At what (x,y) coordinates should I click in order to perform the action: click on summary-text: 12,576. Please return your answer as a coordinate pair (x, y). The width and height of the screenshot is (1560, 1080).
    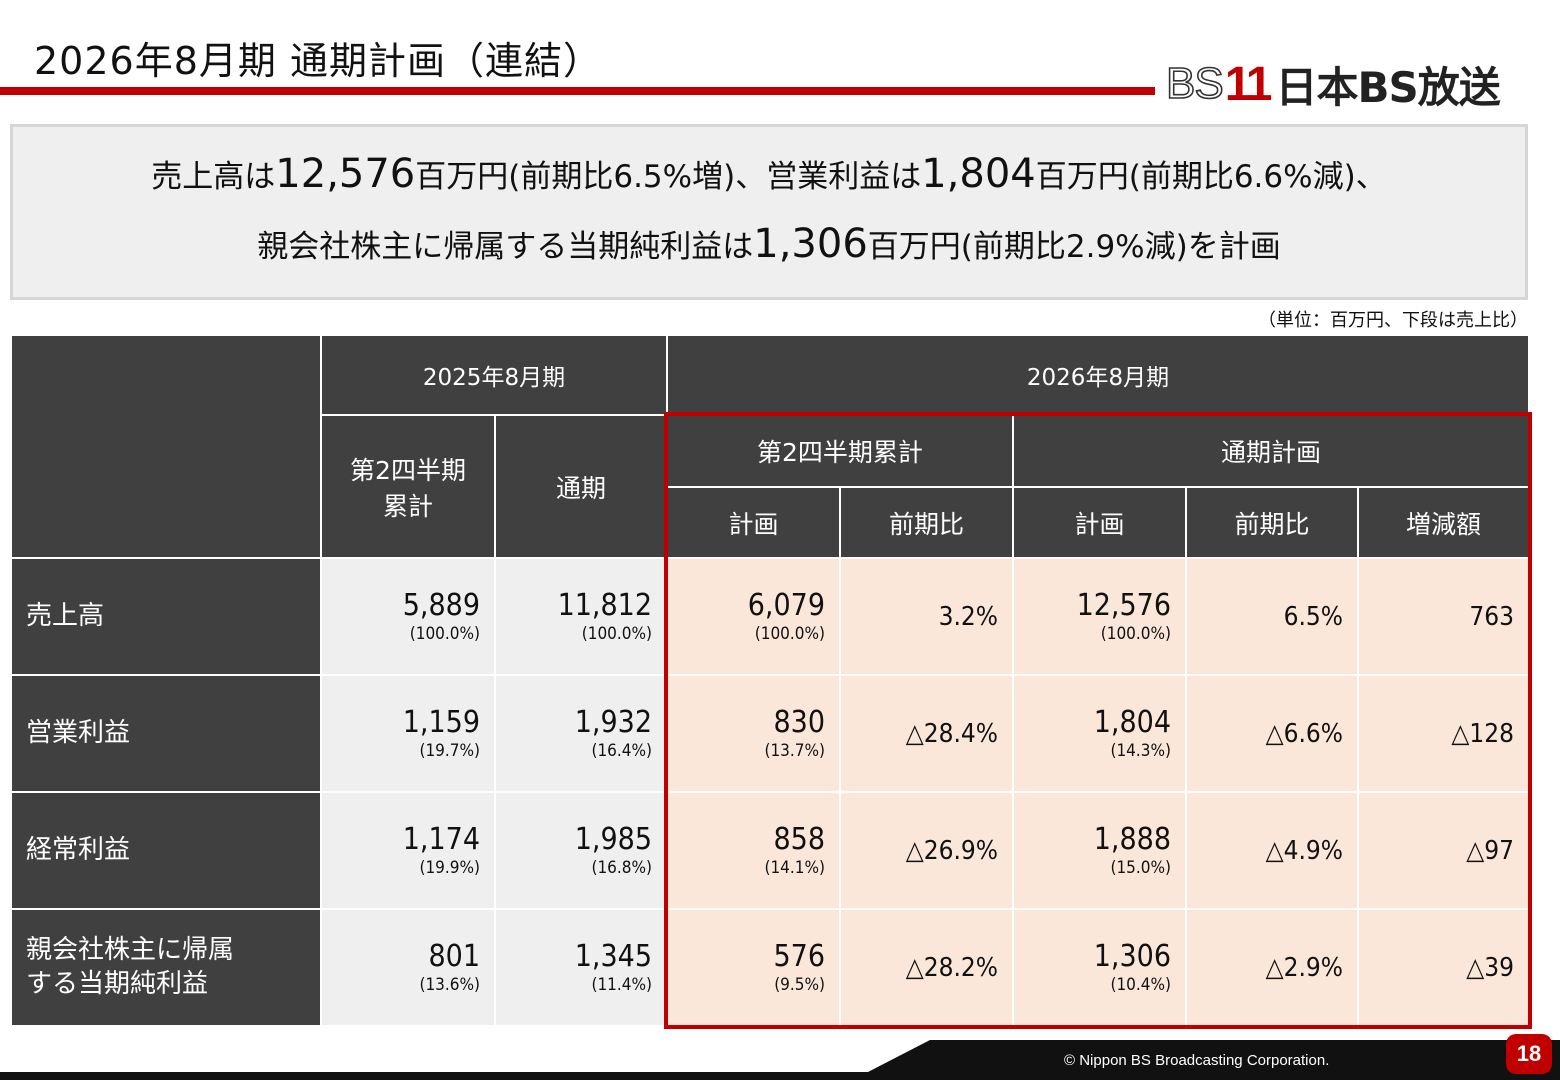
    Looking at the image, I should click on (345, 174).